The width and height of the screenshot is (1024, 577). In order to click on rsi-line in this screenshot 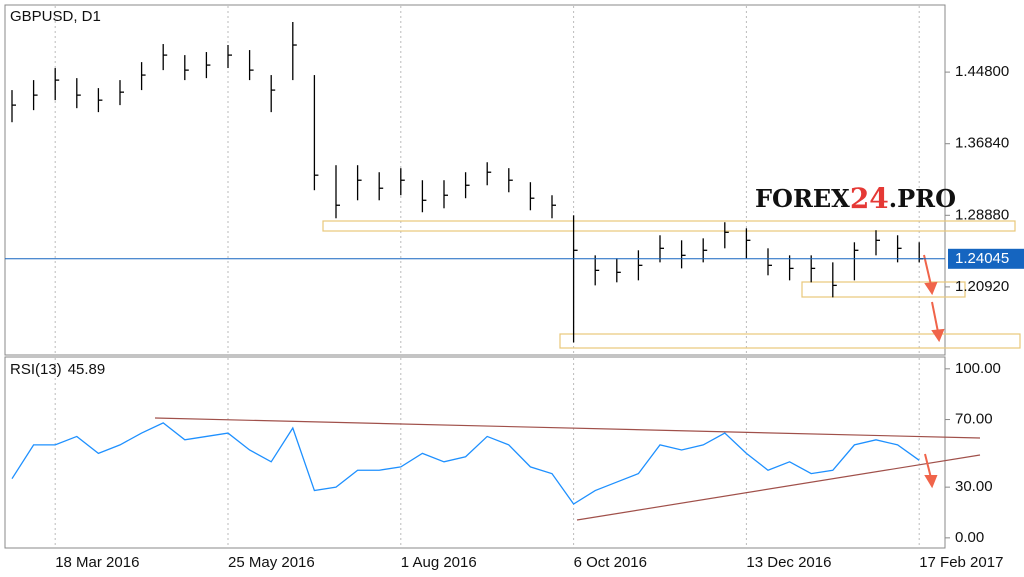, I will do `click(465, 463)`.